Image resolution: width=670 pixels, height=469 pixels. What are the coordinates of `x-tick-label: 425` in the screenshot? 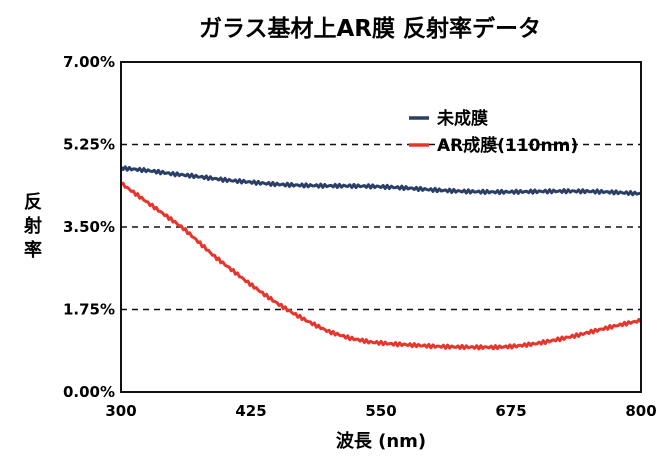 It's located at (250, 411).